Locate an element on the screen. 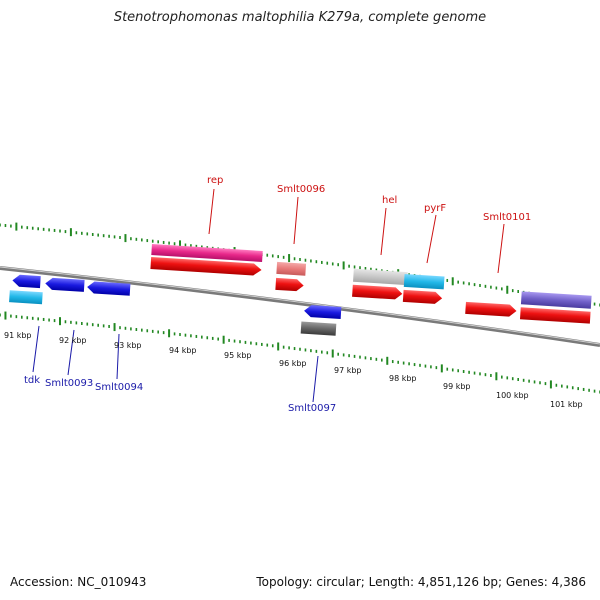 This screenshot has width=600, height=600. cds-smlt0094 is located at coordinates (109, 288).